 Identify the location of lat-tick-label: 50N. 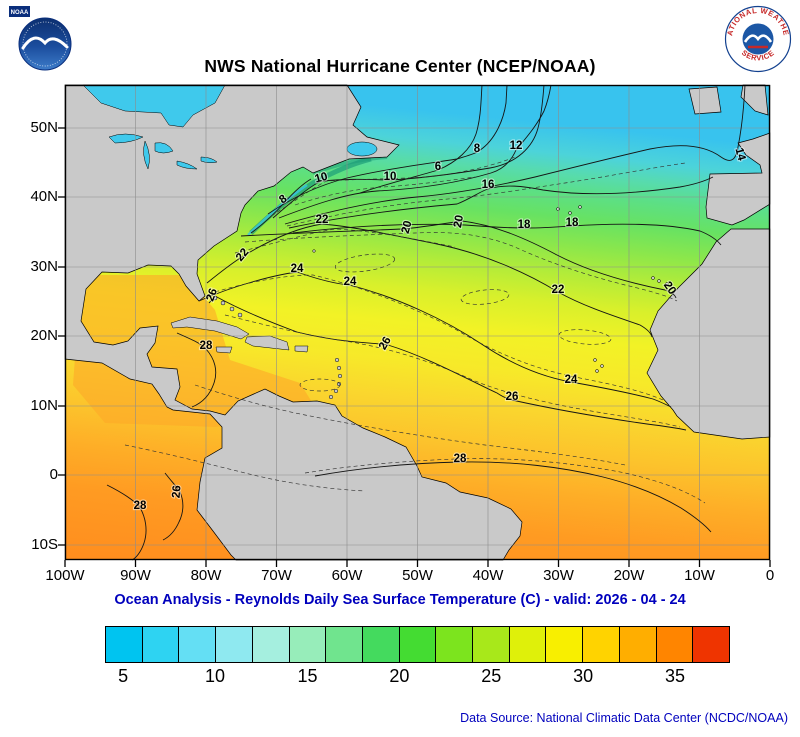
(44, 127).